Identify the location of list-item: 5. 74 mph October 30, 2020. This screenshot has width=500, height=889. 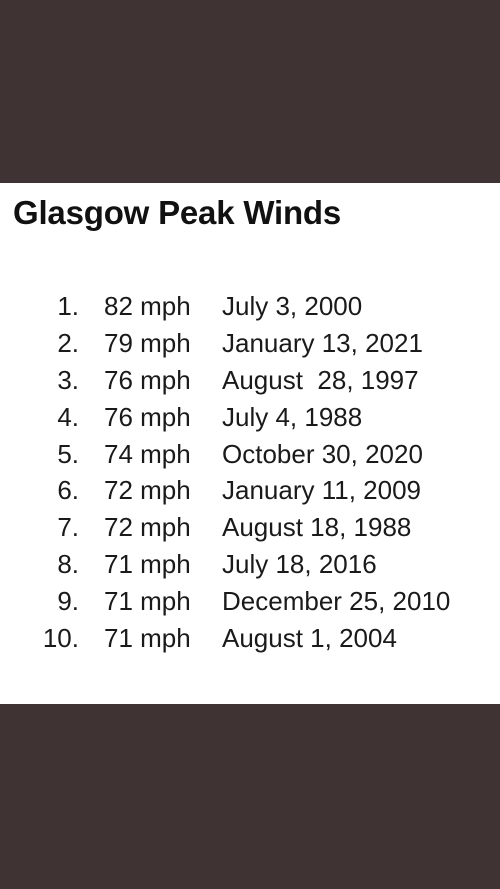
(250, 457).